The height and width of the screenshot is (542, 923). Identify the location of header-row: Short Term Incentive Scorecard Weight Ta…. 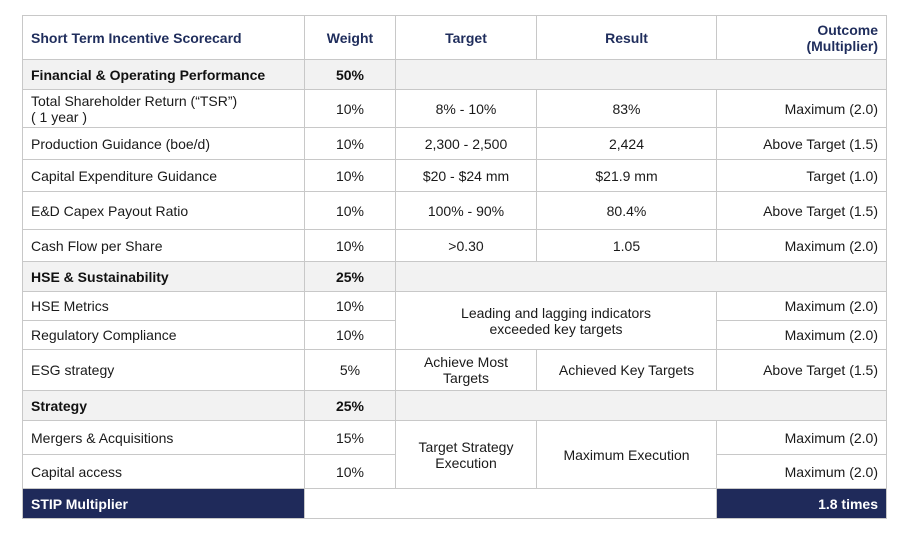
(454, 37).